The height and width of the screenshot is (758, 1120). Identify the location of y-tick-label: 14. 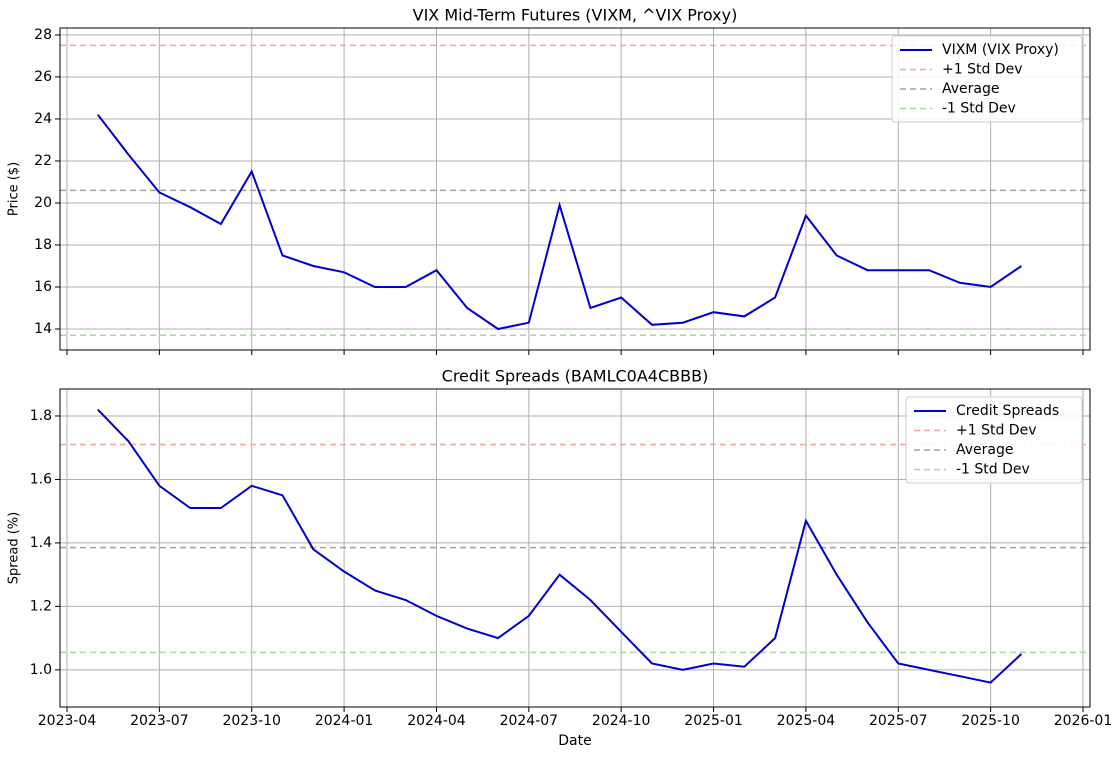
(43, 329).